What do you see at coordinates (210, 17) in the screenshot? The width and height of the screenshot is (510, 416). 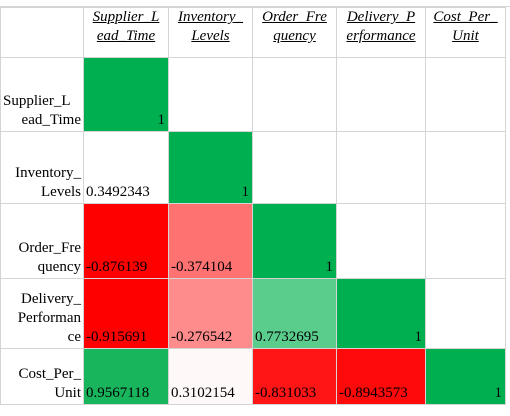 I see `column-header-text: Inventory_` at bounding box center [210, 17].